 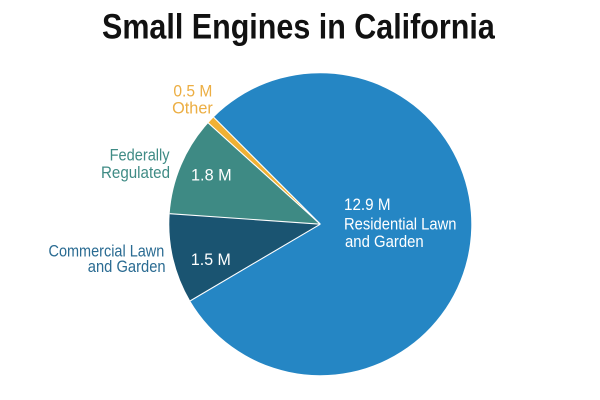 I want to click on svg-text: Federally, so click(x=140, y=155).